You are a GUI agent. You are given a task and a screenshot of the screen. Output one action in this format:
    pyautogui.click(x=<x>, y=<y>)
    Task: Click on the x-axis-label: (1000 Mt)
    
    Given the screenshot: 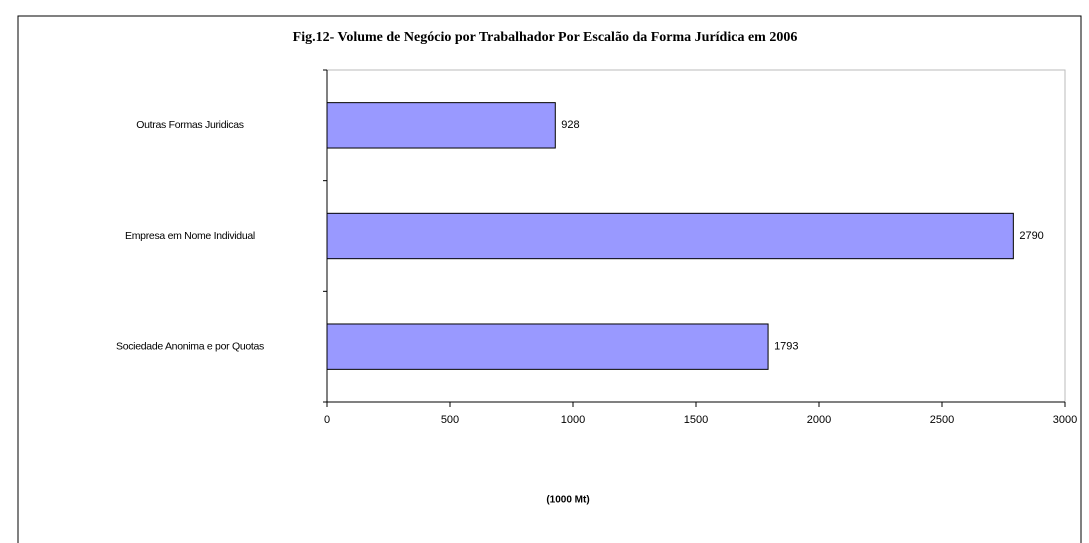 What is the action you would take?
    pyautogui.click(x=567, y=500)
    